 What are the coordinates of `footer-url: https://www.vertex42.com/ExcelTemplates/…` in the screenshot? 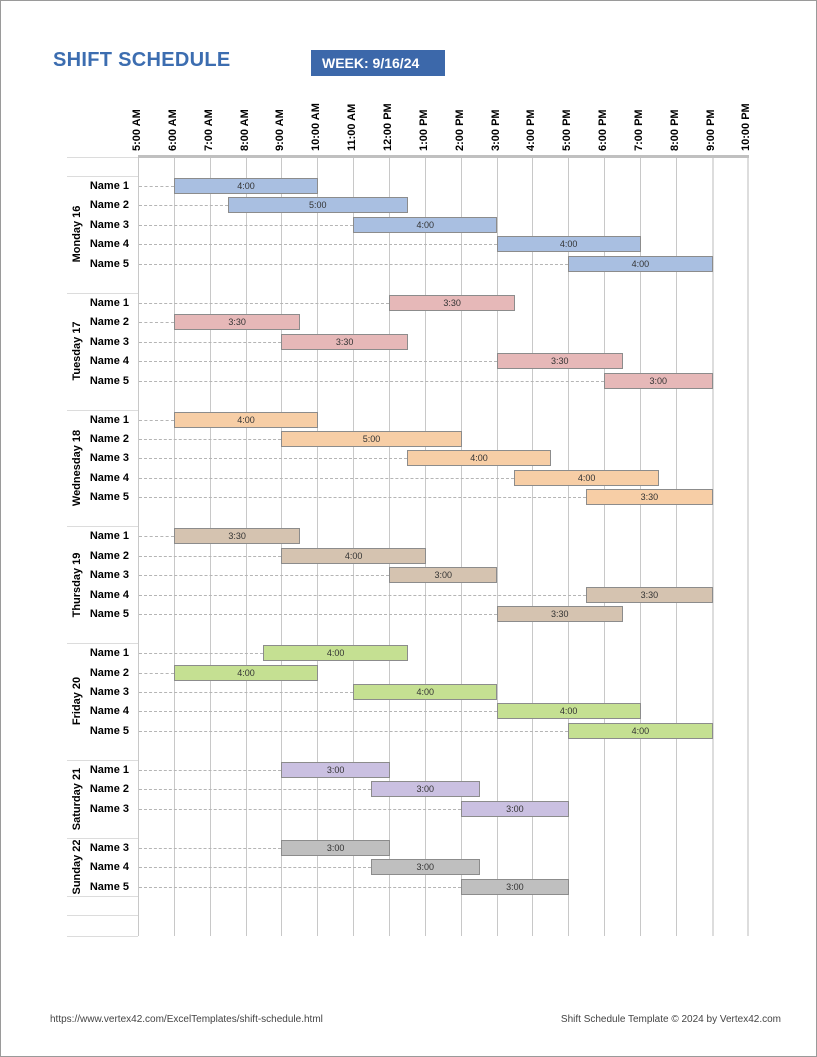 It's located at (186, 1019).